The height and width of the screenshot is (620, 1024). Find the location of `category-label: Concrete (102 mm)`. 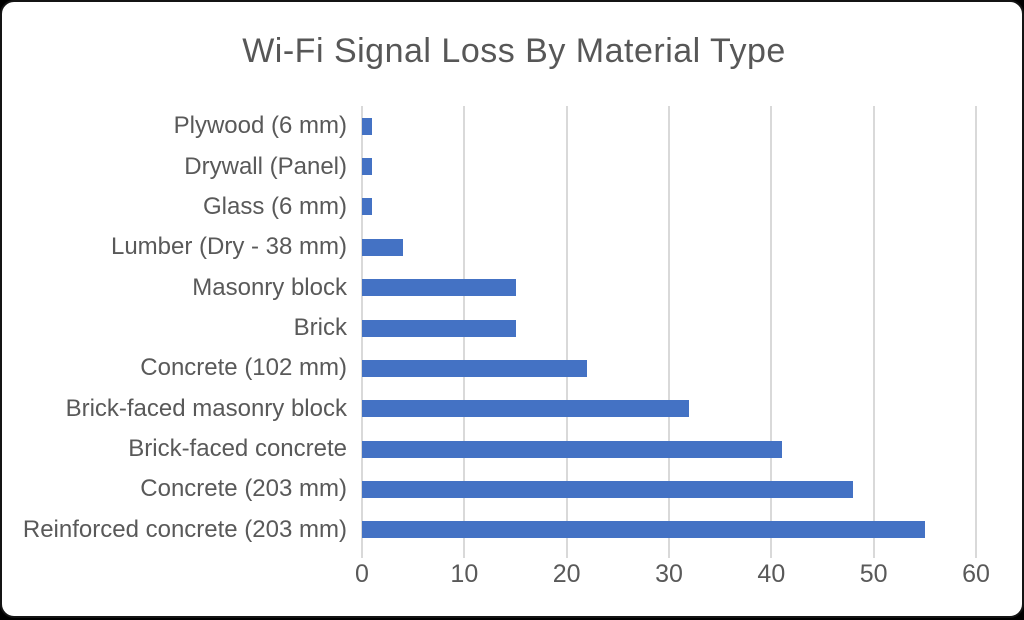

category-label: Concrete (102 mm) is located at coordinates (243, 368).